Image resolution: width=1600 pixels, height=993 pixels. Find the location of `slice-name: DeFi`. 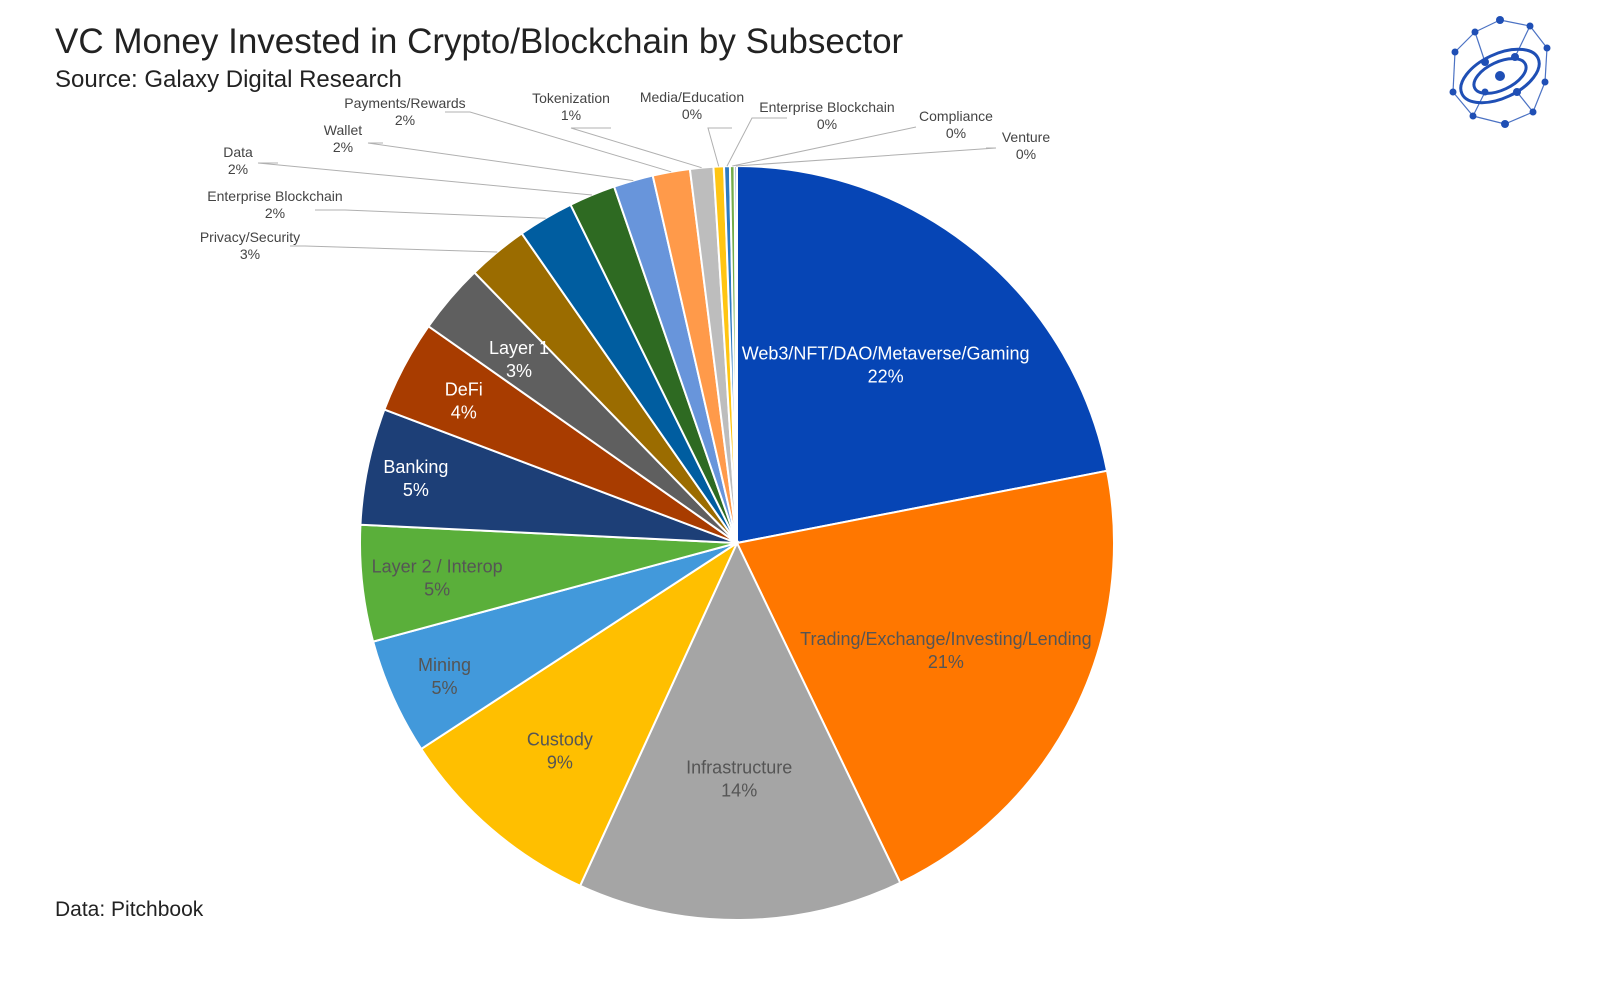

slice-name: DeFi is located at coordinates (464, 389).